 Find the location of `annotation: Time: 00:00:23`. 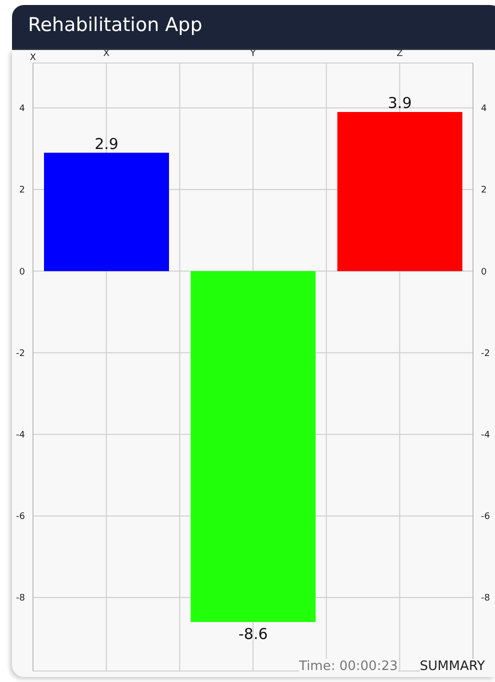

annotation: Time: 00:00:23 is located at coordinates (348, 666).